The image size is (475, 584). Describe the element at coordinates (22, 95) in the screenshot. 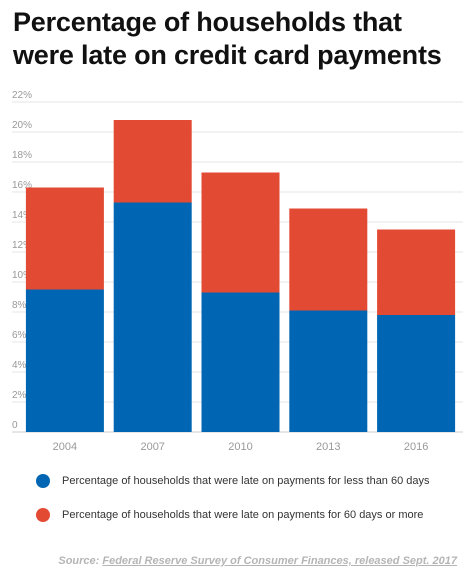

I see `y-tick-label: 22%` at that location.